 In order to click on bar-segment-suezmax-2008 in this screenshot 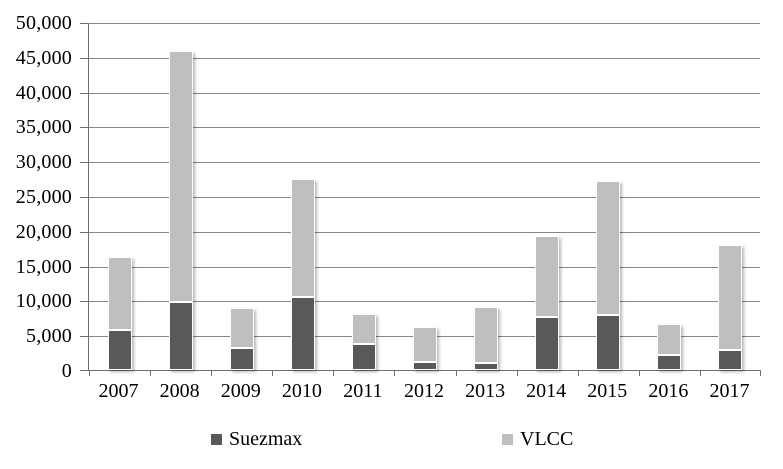, I will do `click(180, 335)`.